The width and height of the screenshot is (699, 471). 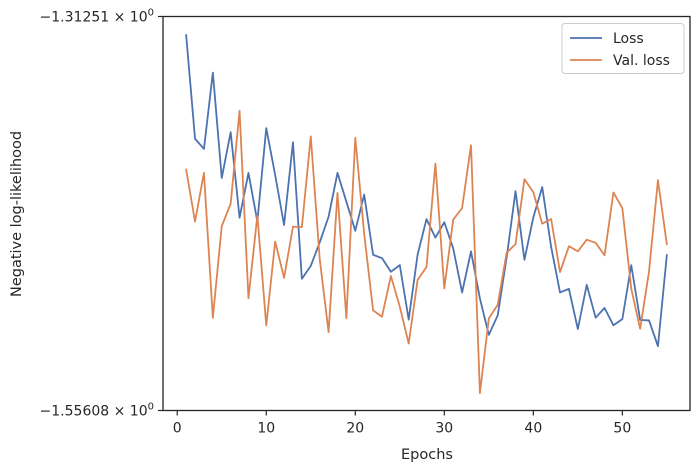 I want to click on x-tick-label: 50, so click(x=622, y=429).